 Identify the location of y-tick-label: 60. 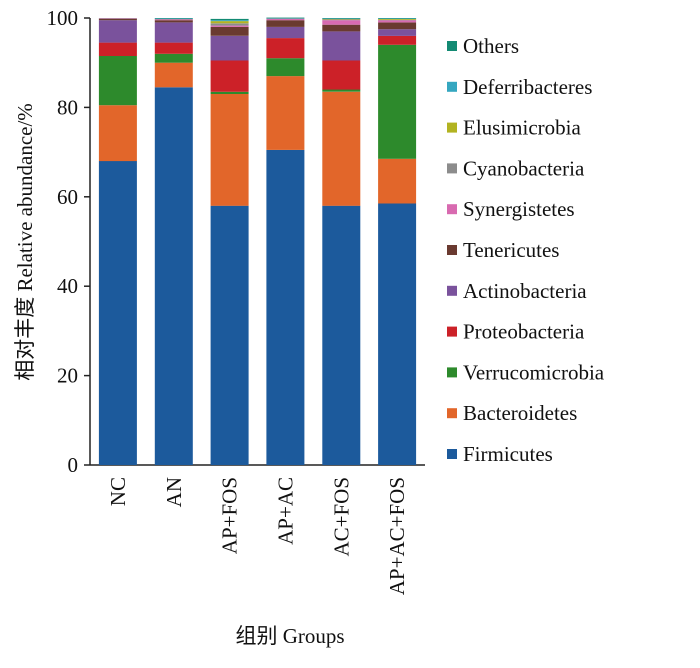
(67, 197).